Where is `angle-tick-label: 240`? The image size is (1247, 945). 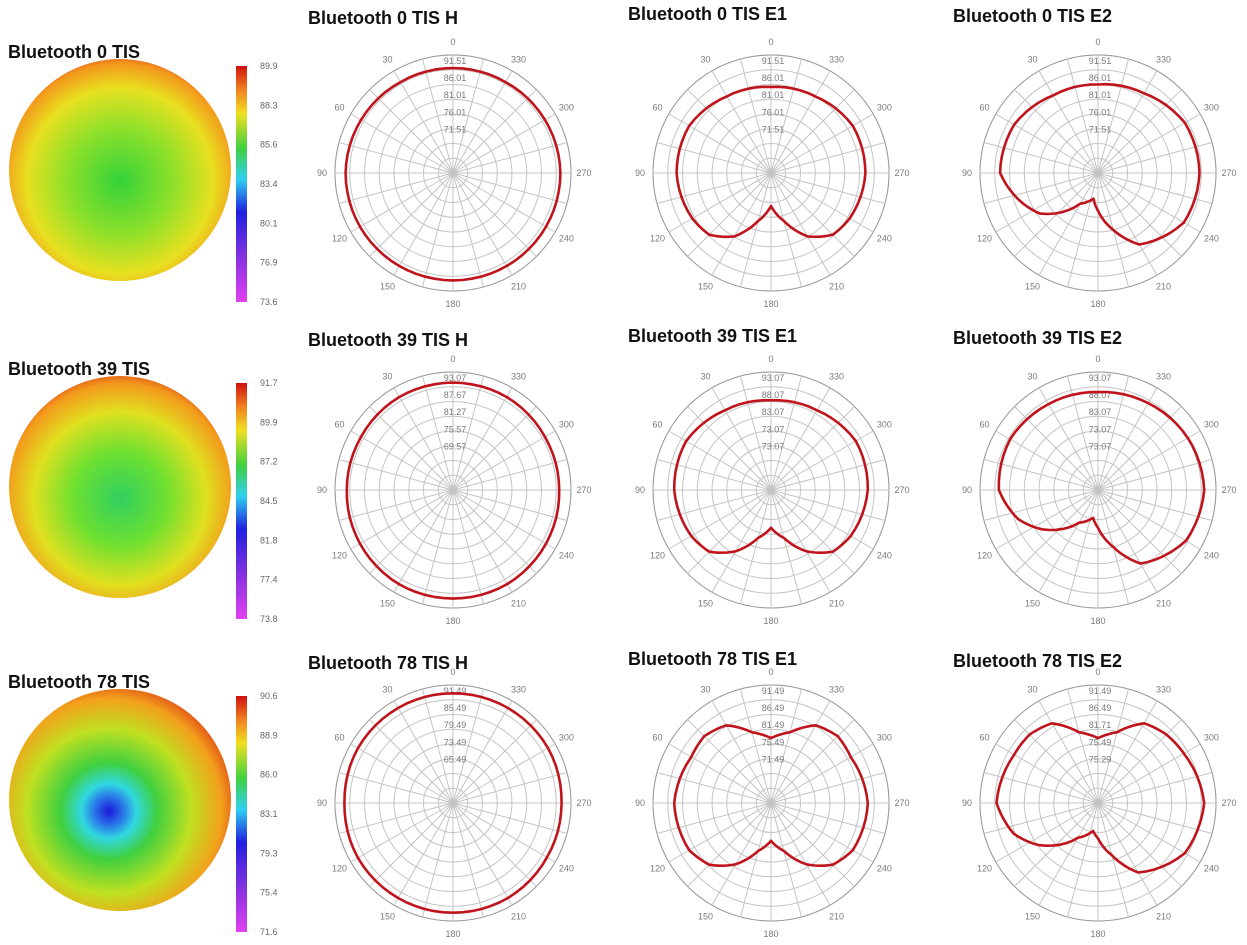
angle-tick-label: 240 is located at coordinates (1211, 239).